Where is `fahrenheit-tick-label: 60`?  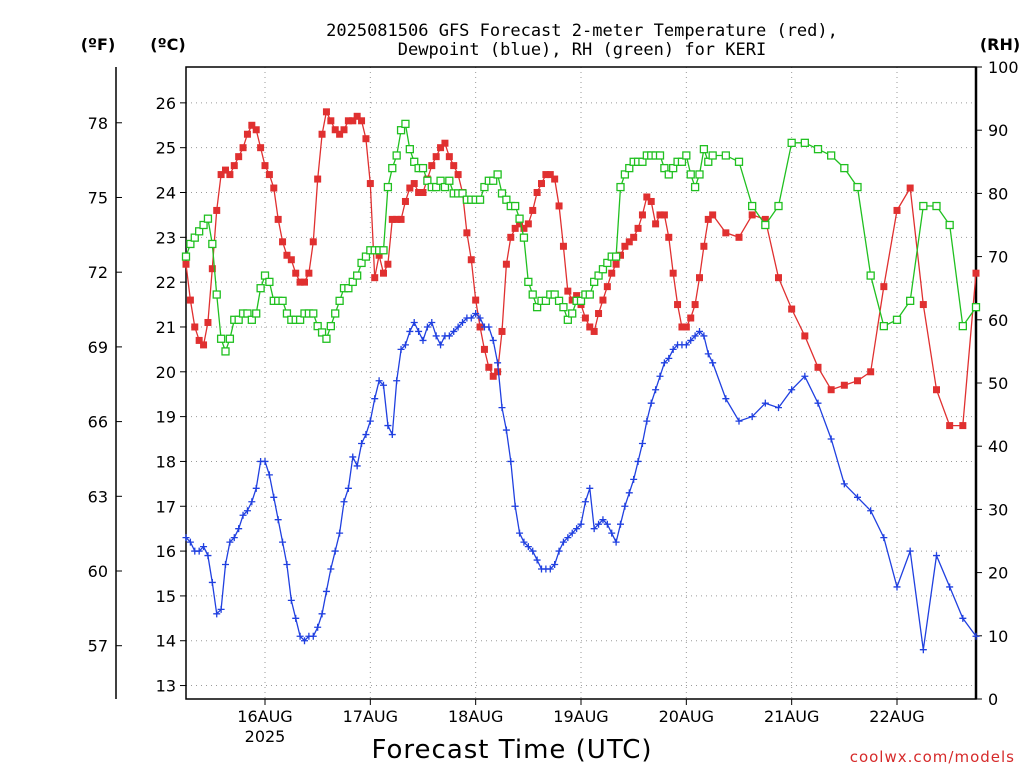 fahrenheit-tick-label: 60 is located at coordinates (98, 571).